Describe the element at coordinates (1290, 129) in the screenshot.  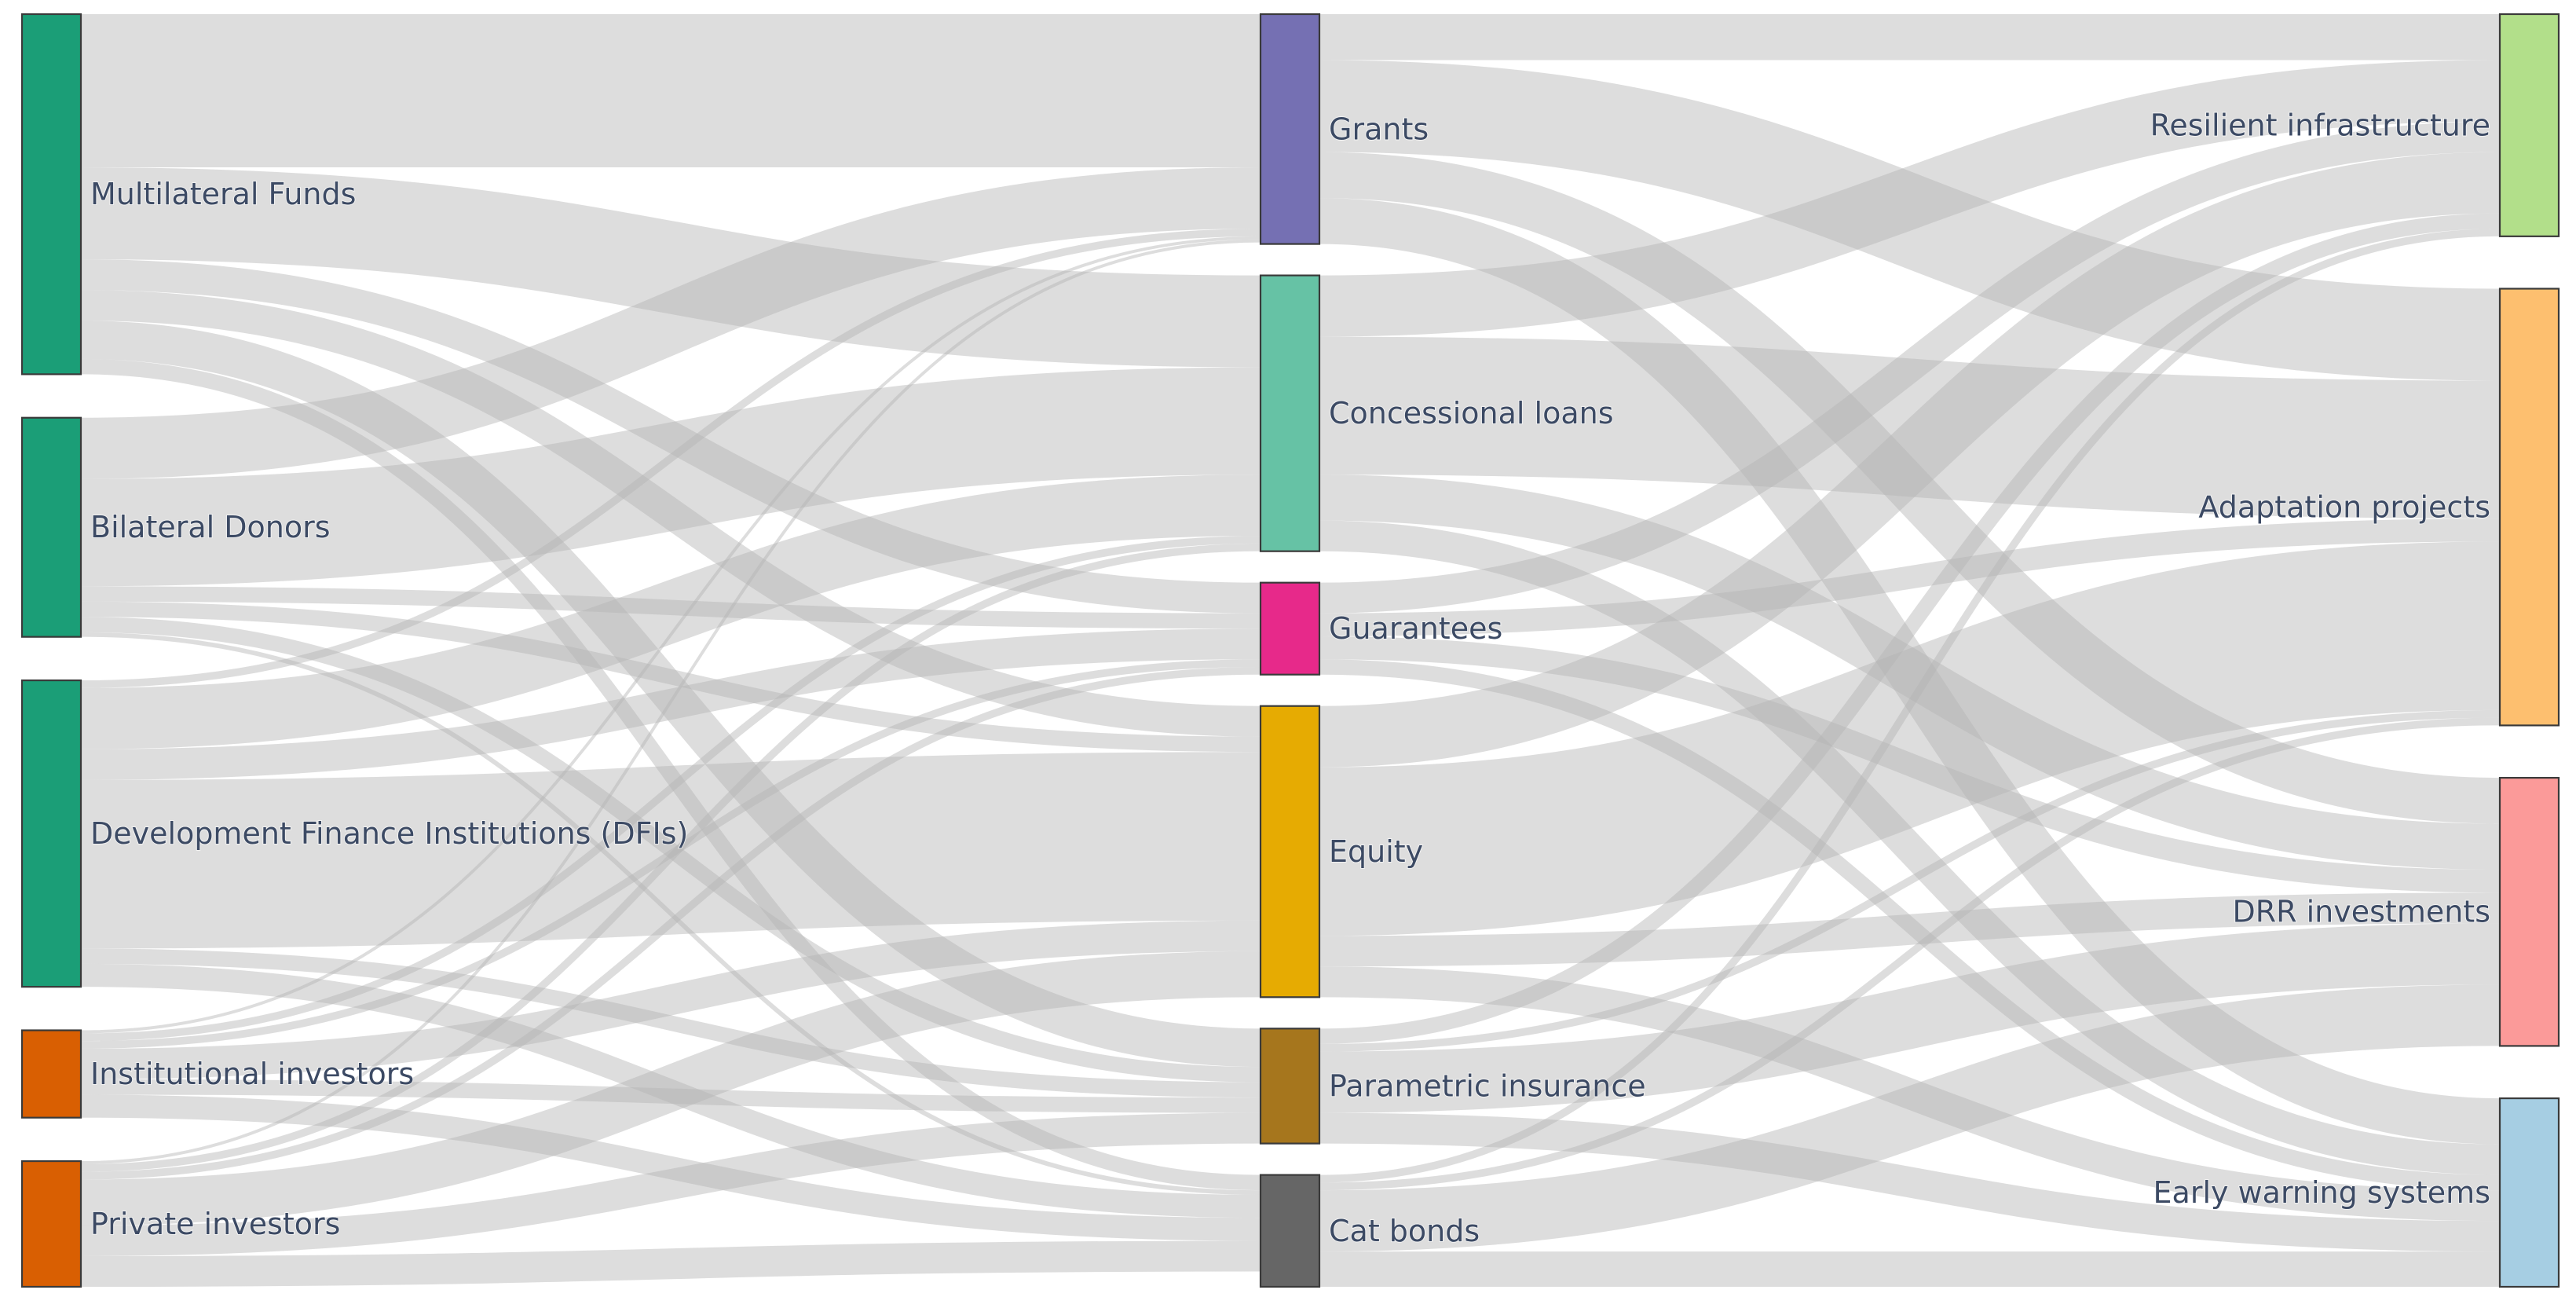
I see `node-gr` at that location.